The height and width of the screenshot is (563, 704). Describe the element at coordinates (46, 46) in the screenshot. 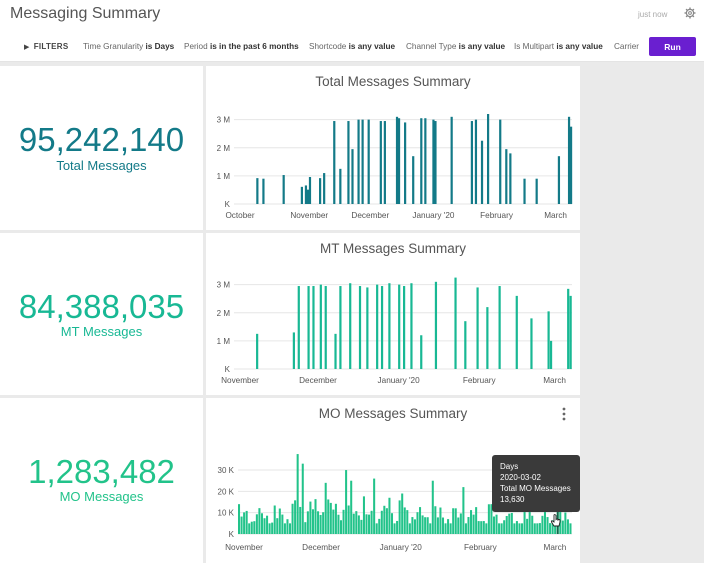

I see `filters-toggle: ▶ FILTERS` at that location.